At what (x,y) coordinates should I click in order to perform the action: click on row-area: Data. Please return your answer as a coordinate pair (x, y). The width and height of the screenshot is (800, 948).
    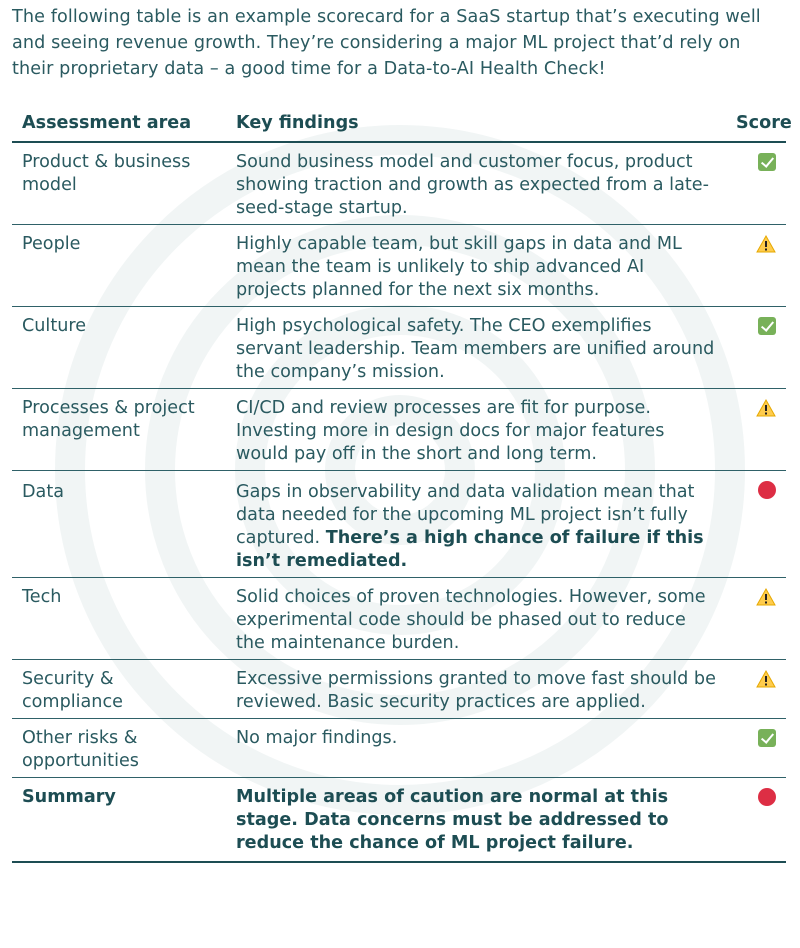
    Looking at the image, I should click on (119, 524).